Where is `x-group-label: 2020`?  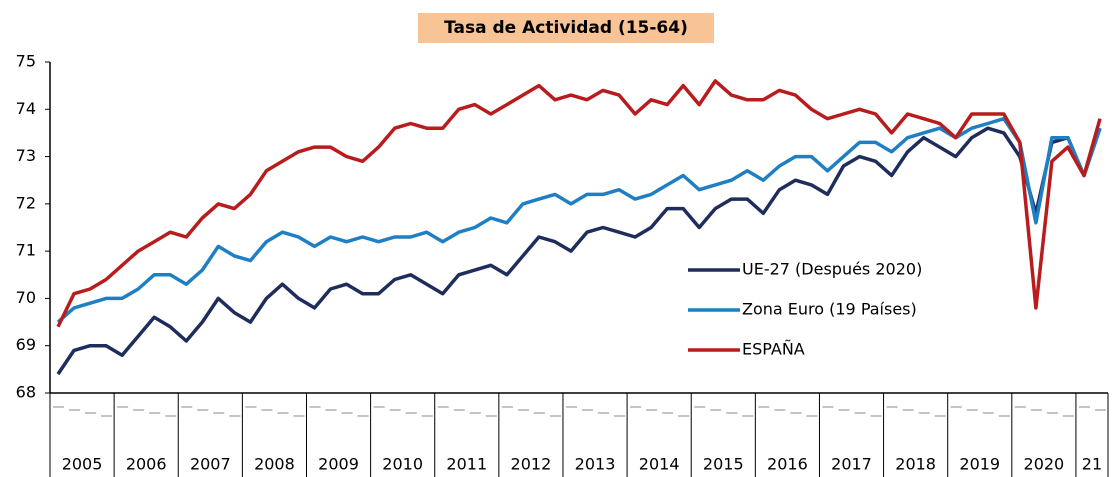
x-group-label: 2020 is located at coordinates (1044, 464).